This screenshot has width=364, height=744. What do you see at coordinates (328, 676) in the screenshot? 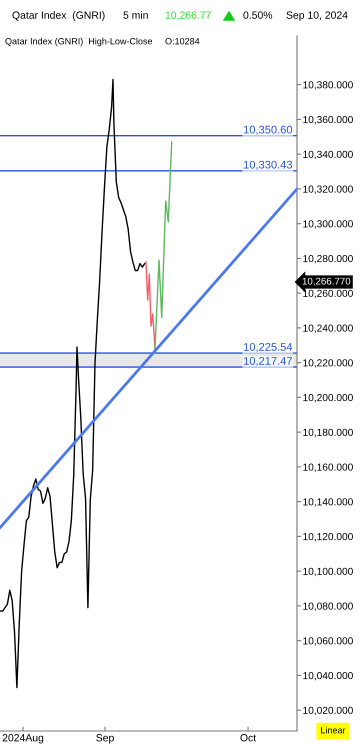
I see `y-tick-label: 10,040.000` at bounding box center [328, 676].